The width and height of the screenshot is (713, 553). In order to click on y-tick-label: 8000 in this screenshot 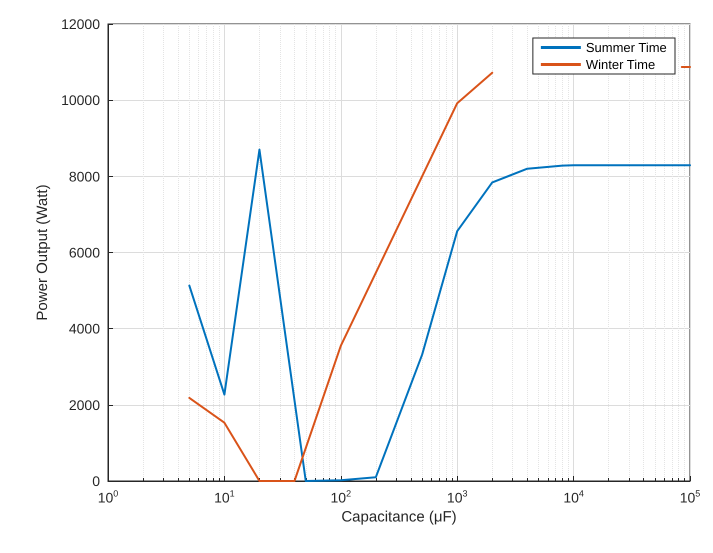, I will do `click(84, 176)`.